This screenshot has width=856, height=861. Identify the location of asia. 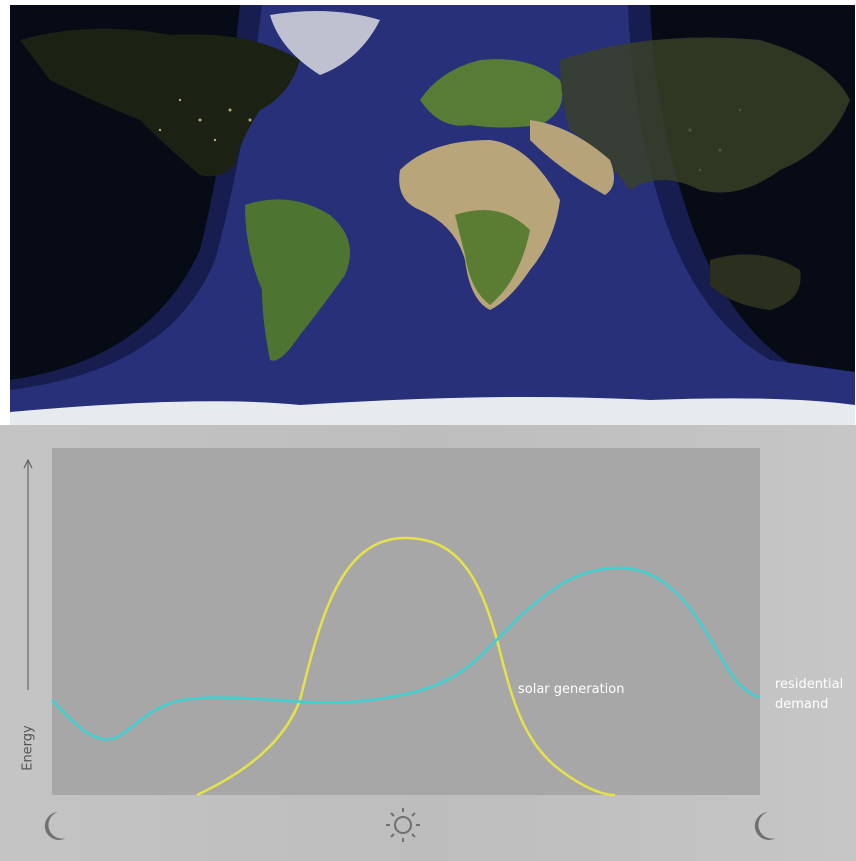
(705, 115).